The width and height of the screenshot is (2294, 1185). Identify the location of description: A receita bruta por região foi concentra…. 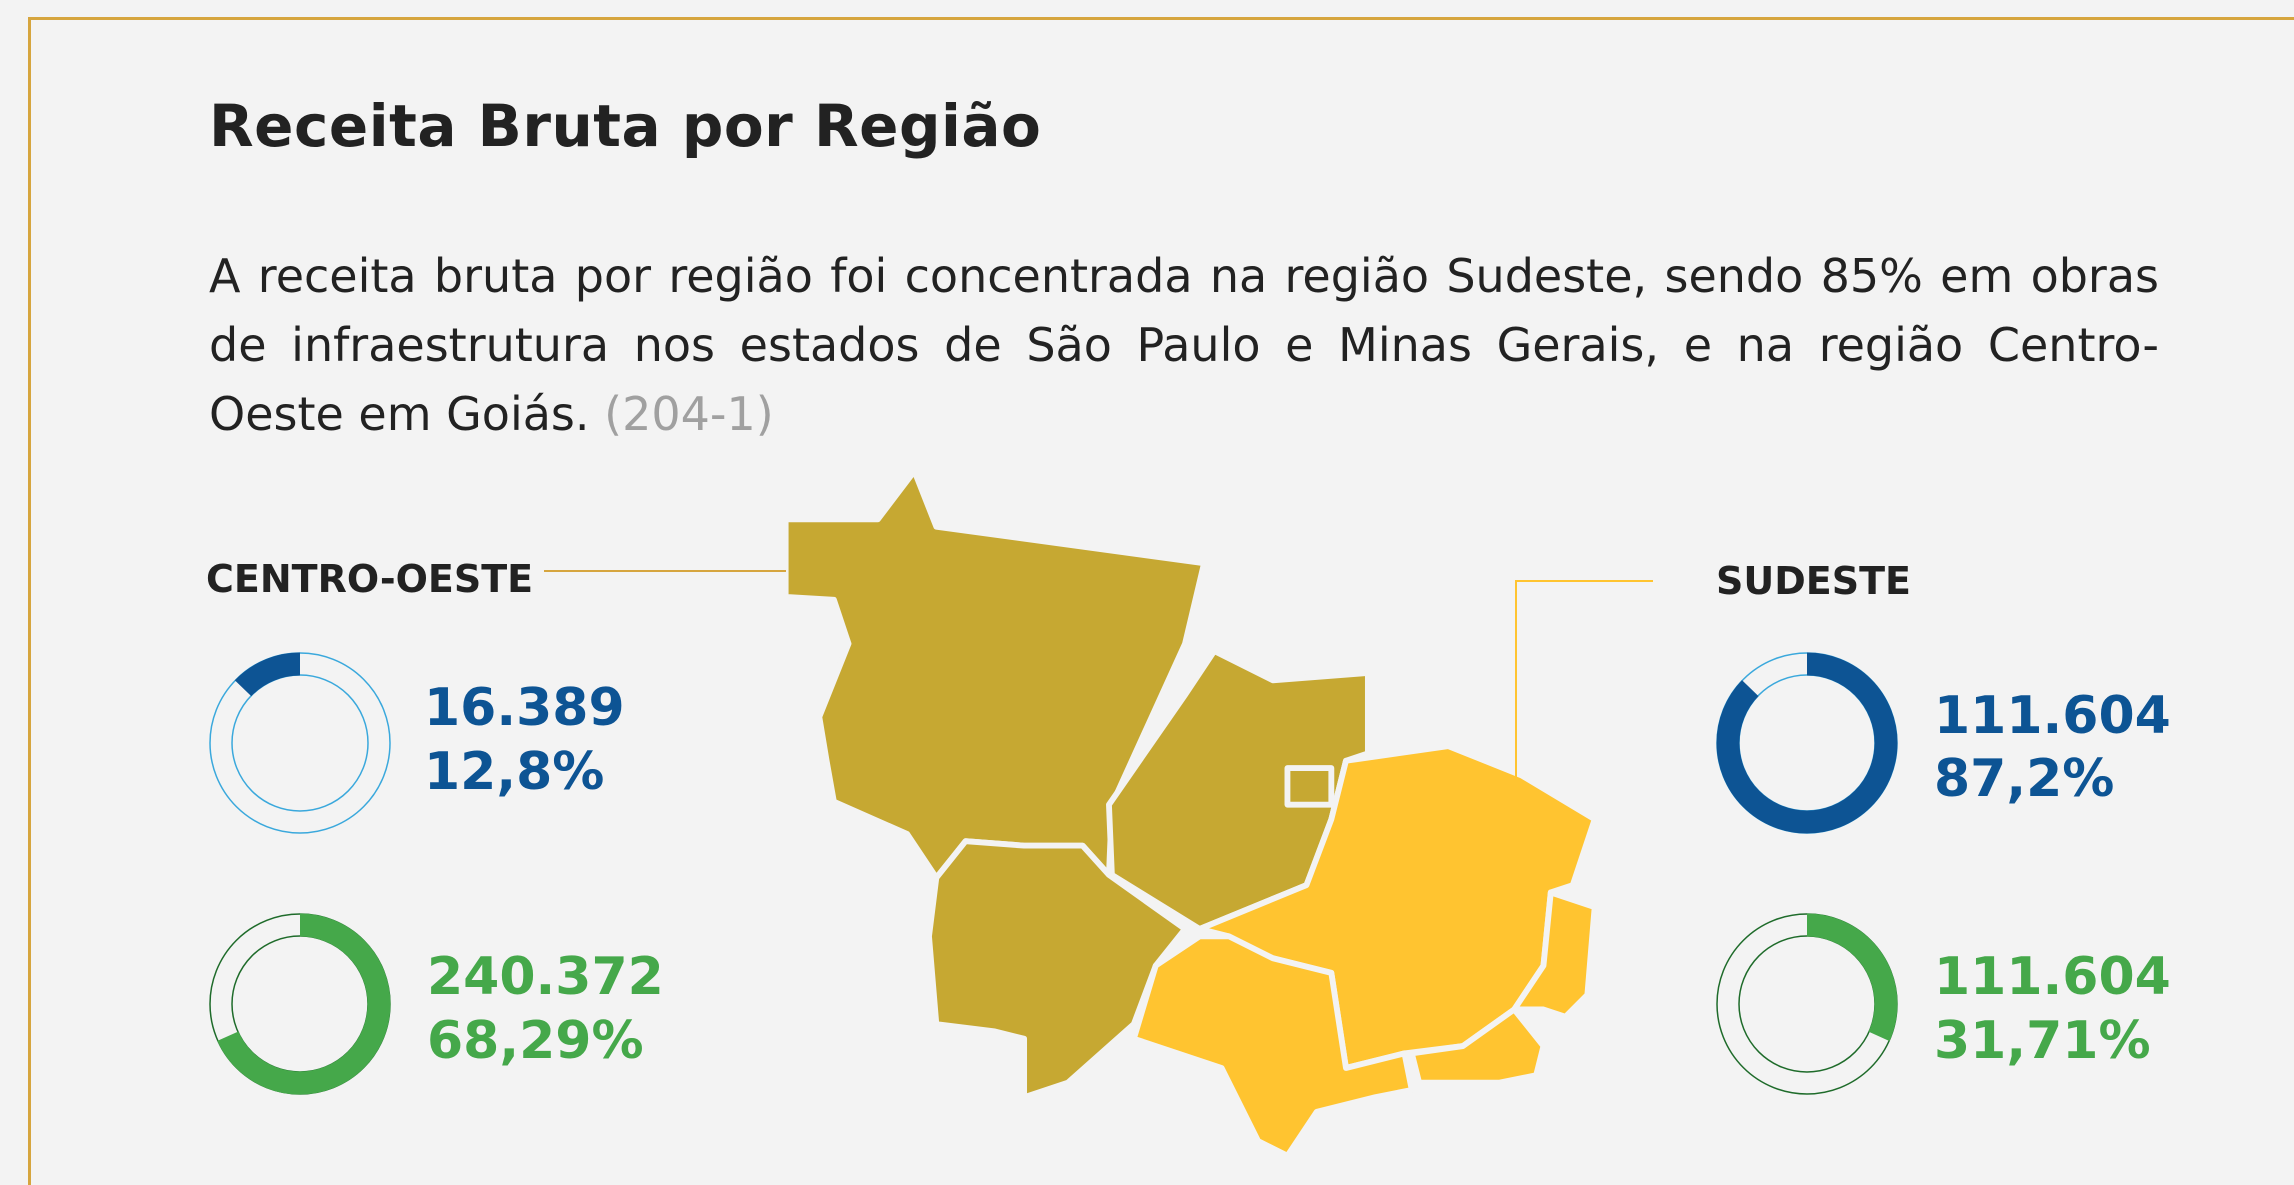
(1184, 345).